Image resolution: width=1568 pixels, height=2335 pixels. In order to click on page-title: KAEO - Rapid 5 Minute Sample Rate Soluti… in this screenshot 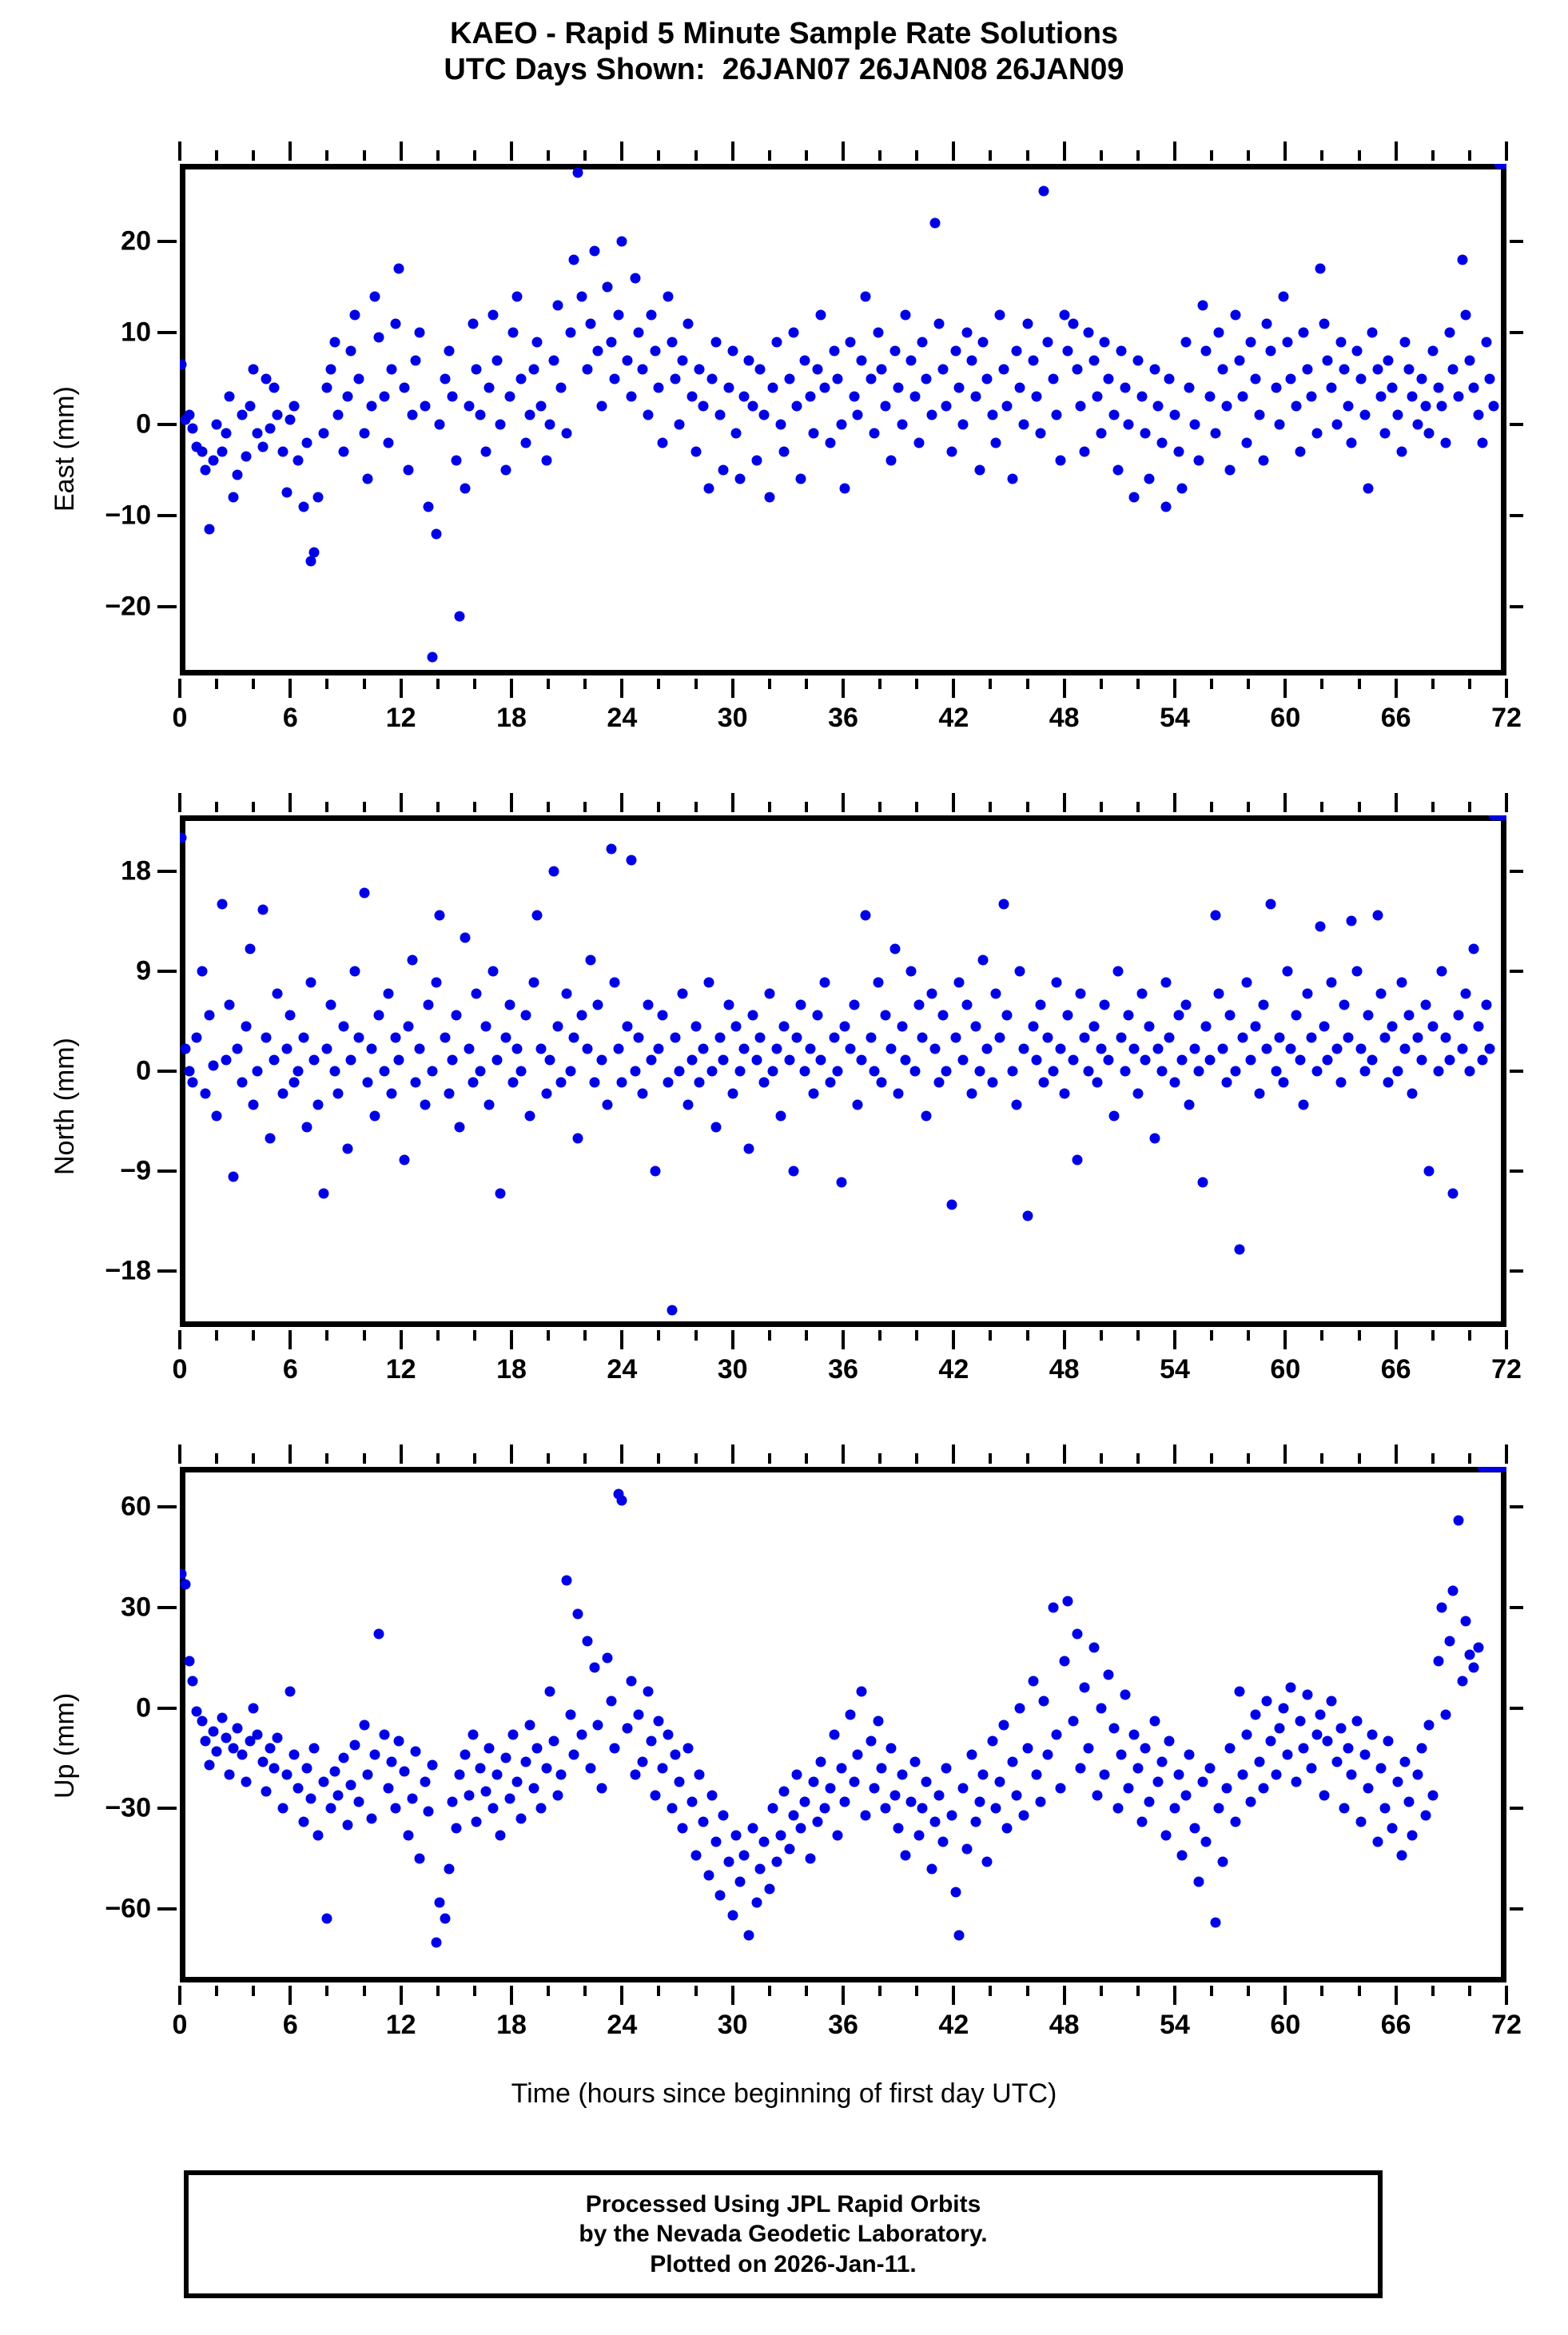, I will do `click(784, 52)`.